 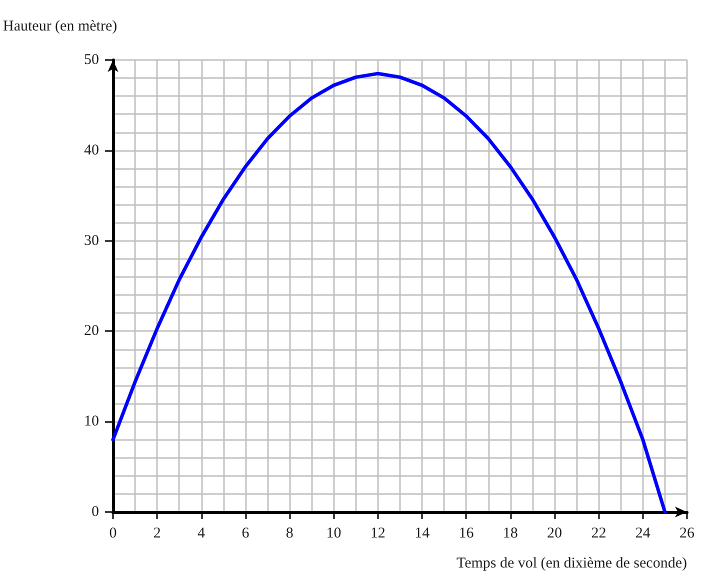 I want to click on x-tick-label: 0, so click(x=113, y=534).